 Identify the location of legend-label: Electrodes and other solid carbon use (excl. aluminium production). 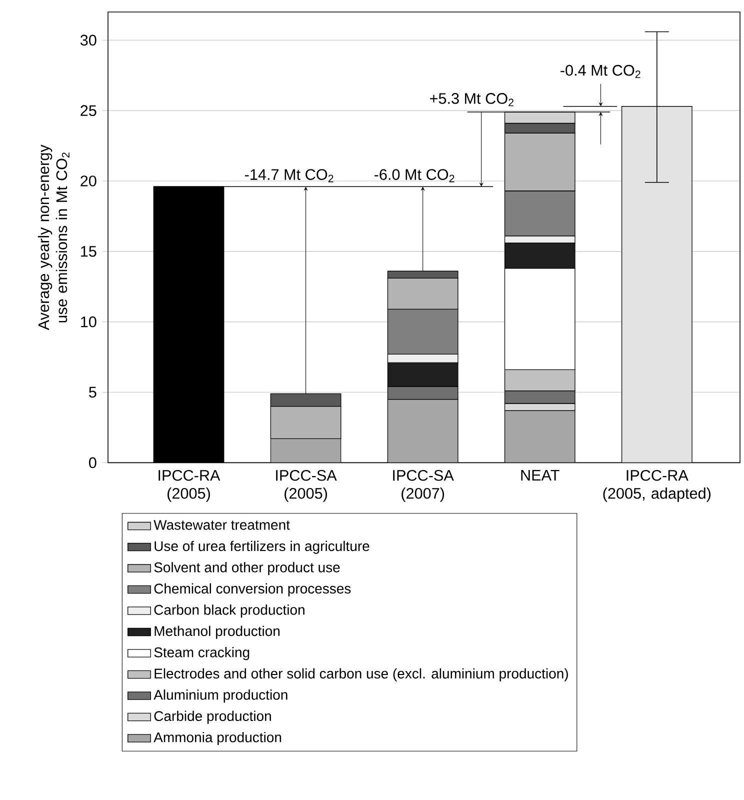
(361, 675).